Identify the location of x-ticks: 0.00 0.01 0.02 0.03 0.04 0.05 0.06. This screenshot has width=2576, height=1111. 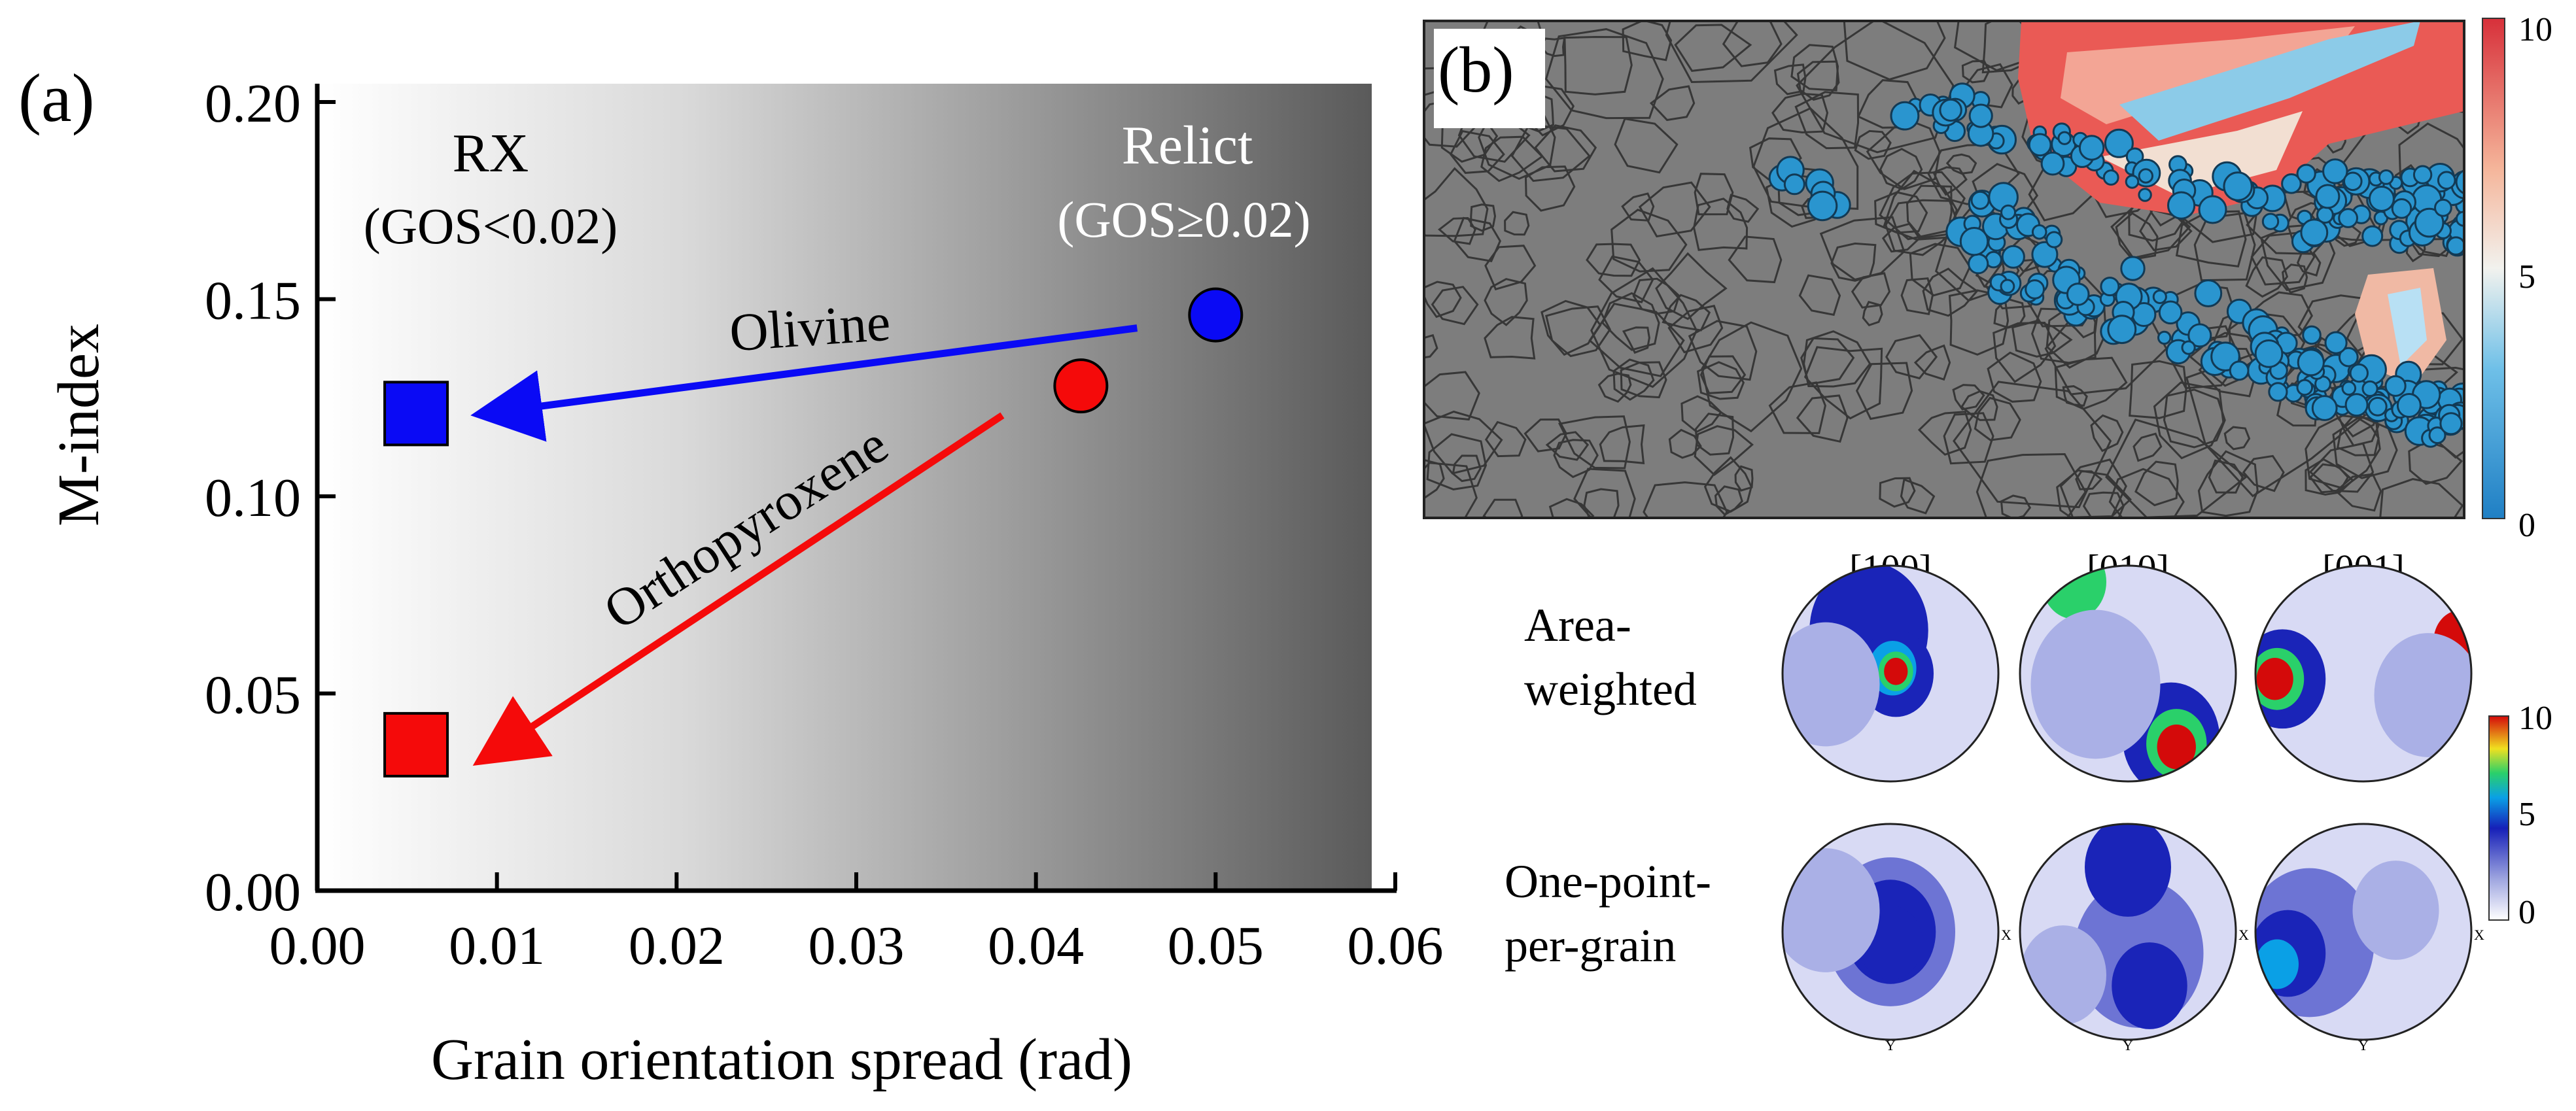
(857, 924).